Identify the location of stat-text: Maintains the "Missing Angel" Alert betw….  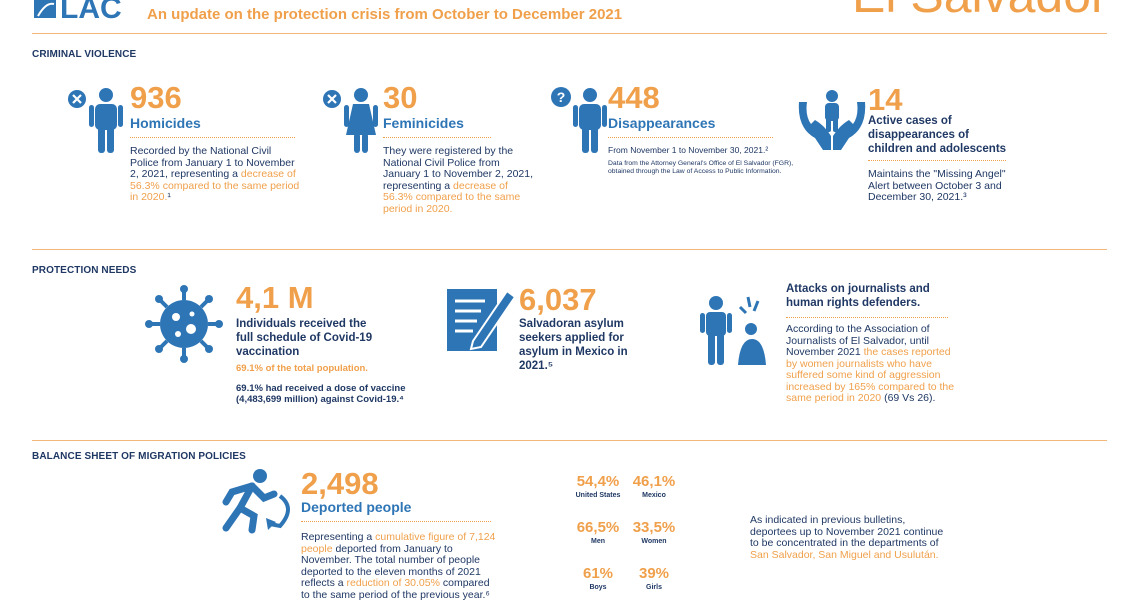
(937, 185).